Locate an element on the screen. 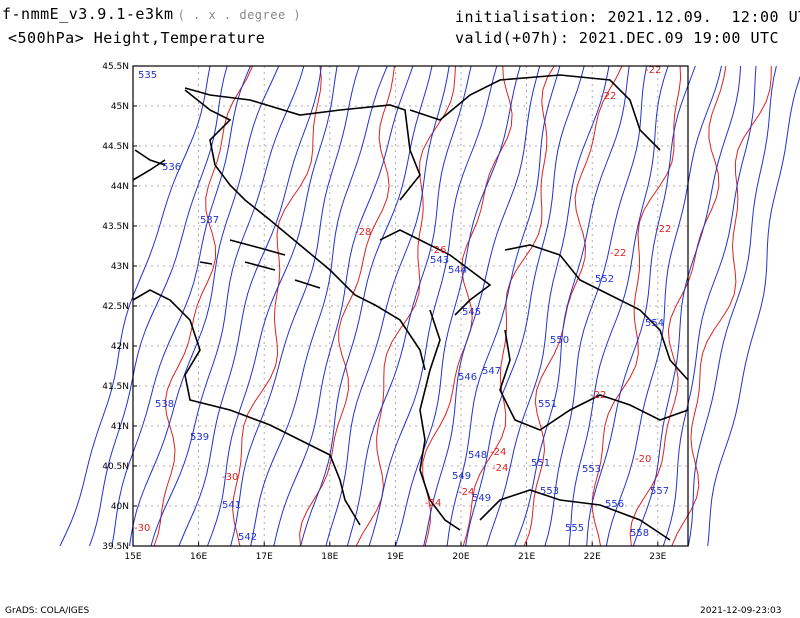 This screenshot has height=618, width=800. height-label: 550 is located at coordinates (559, 340).